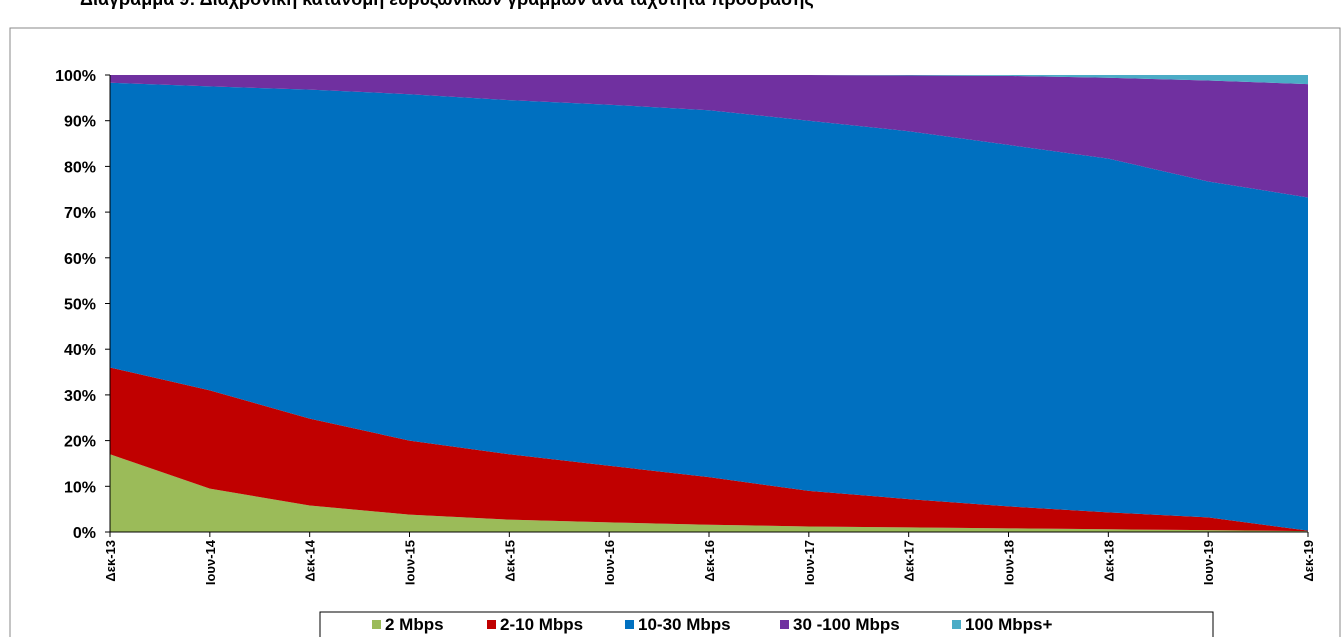  I want to click on legend-label: 10-30 Mbps, so click(684, 624).